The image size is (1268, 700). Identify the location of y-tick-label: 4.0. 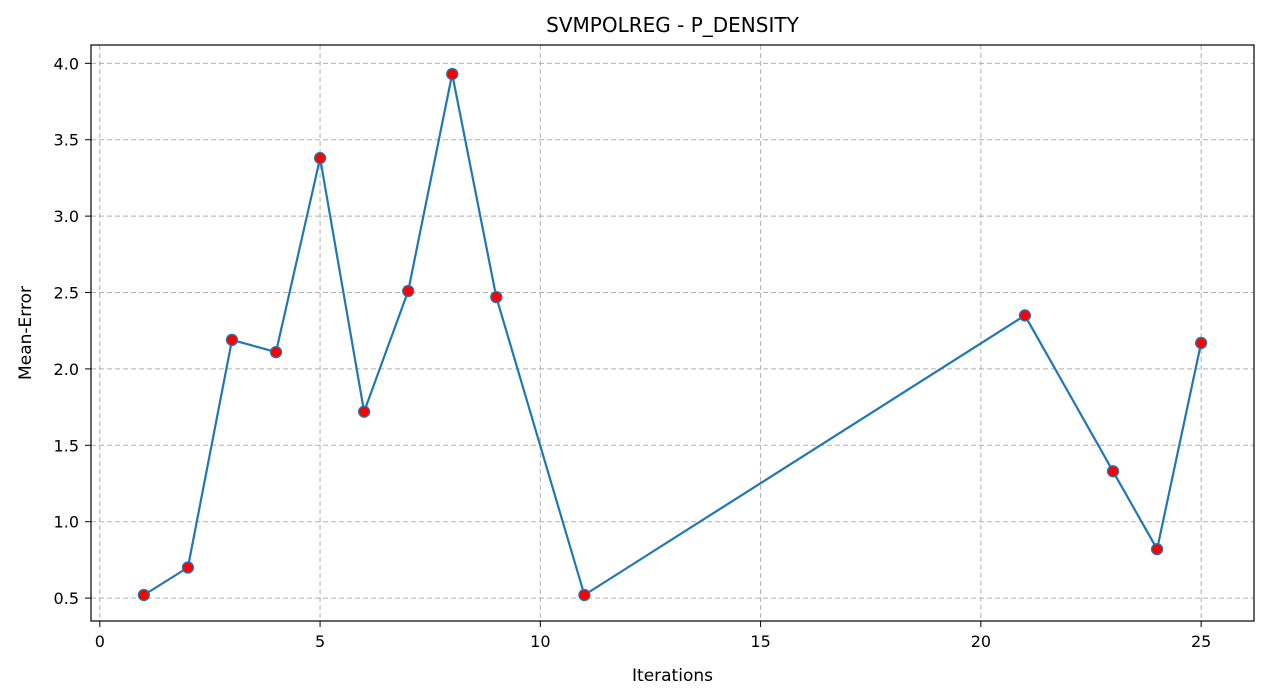
(66, 63).